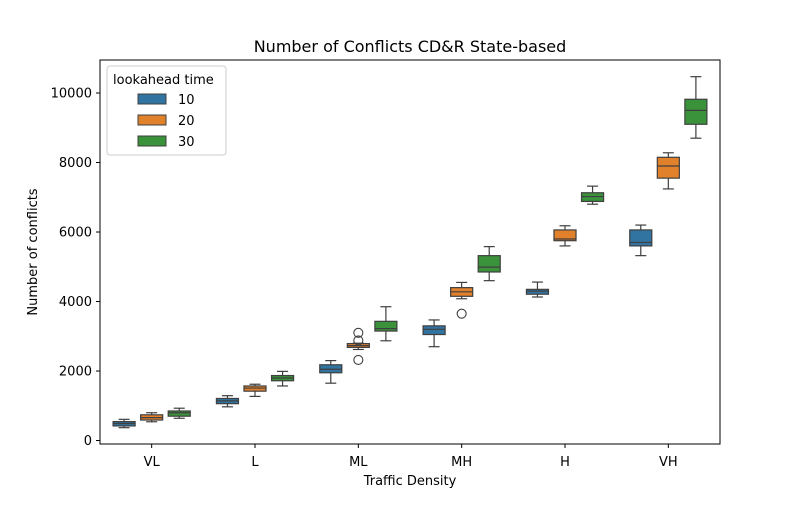 Image resolution: width=800 pixels, height=505 pixels. I want to click on box-10-H, so click(537, 289).